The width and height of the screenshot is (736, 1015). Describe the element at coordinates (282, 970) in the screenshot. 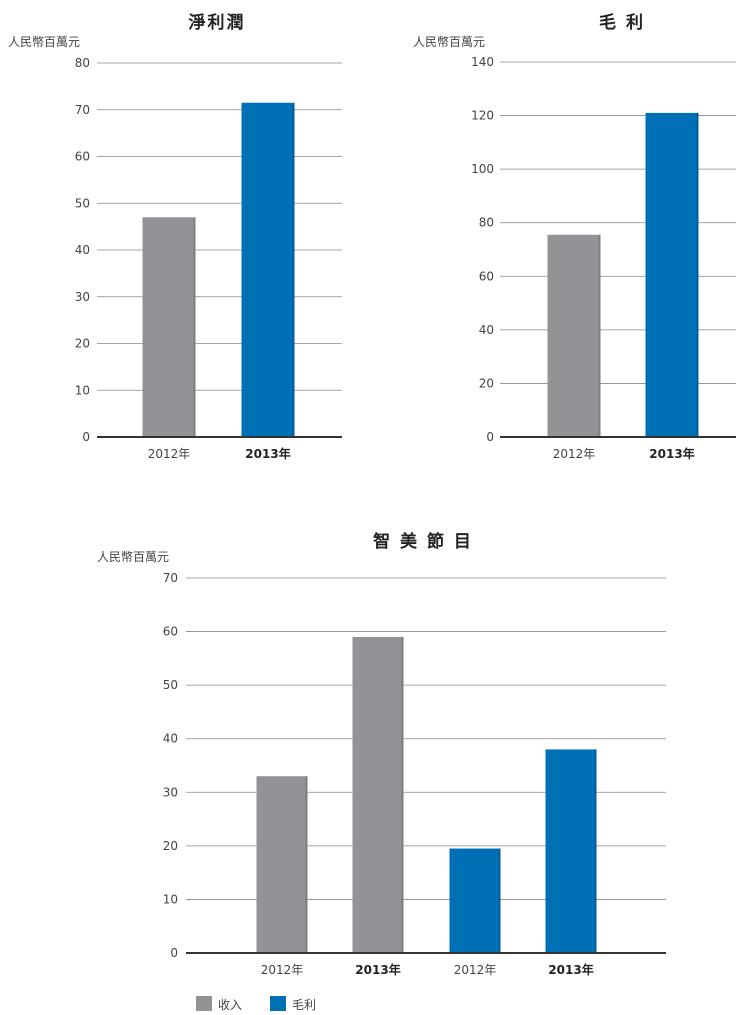

I see `x-tick-label-2012-revenue: 2012年` at that location.